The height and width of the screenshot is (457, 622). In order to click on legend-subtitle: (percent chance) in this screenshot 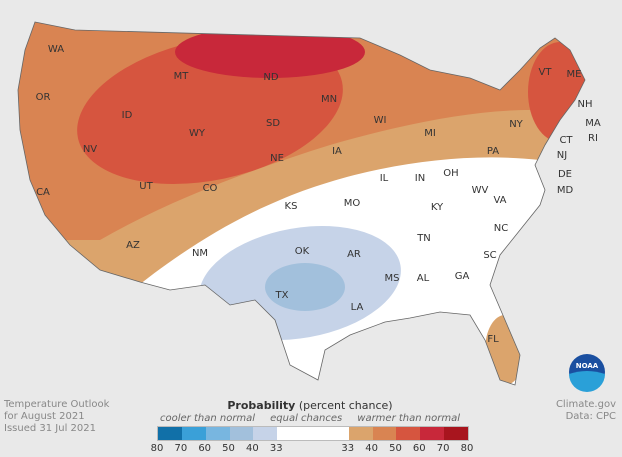, I will do `click(344, 405)`.